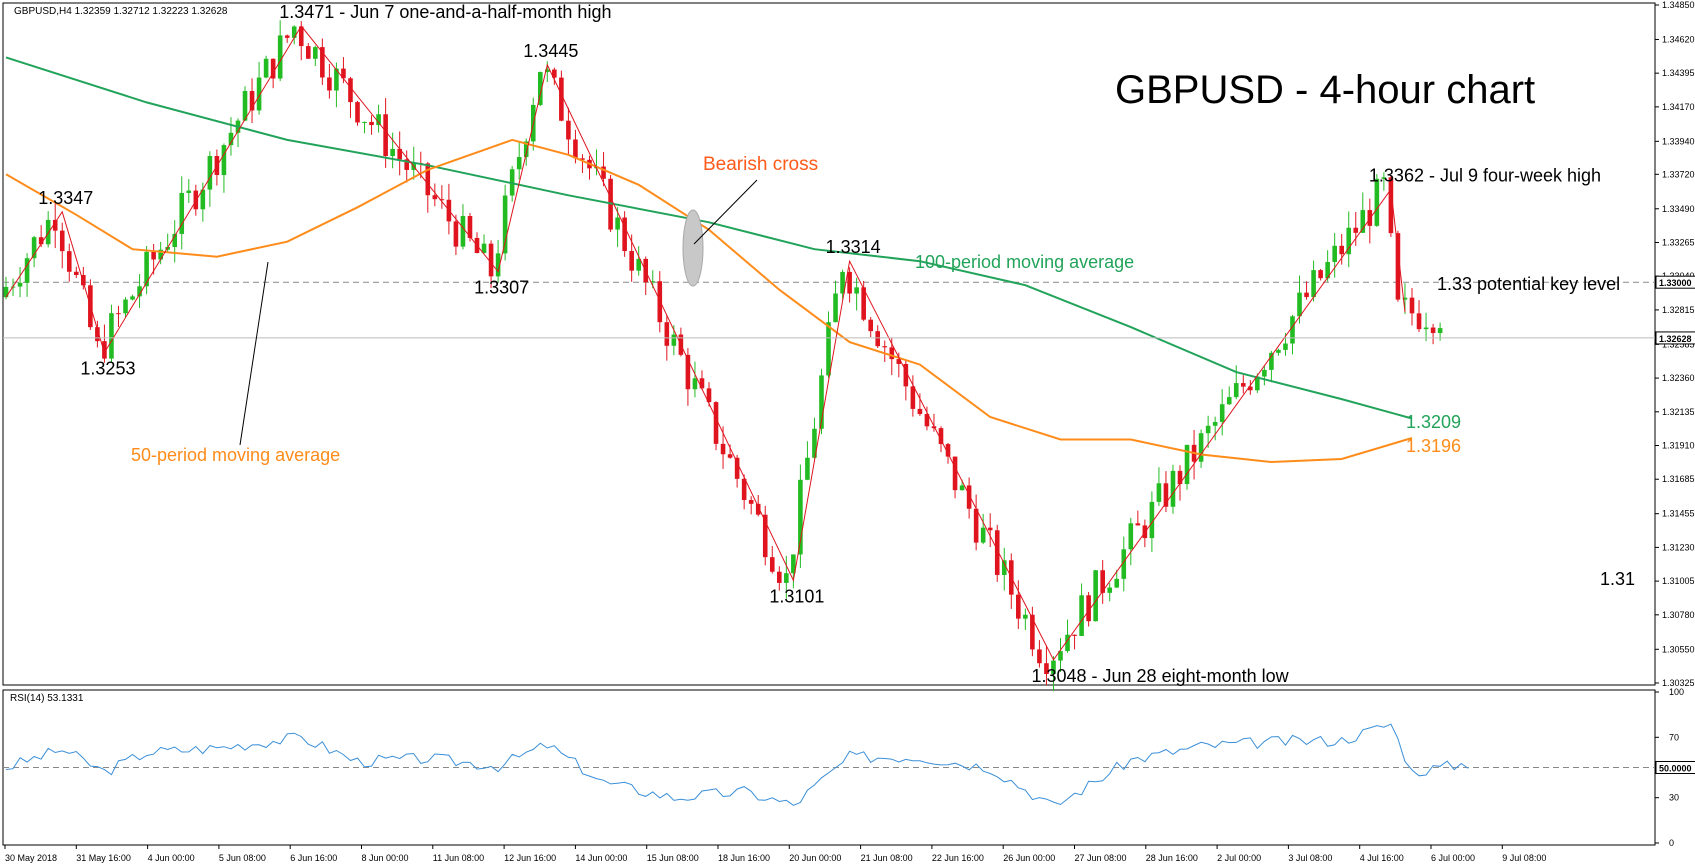  Describe the element at coordinates (1678, 683) in the screenshot. I see `y-tick-label: 1.30325` at that location.